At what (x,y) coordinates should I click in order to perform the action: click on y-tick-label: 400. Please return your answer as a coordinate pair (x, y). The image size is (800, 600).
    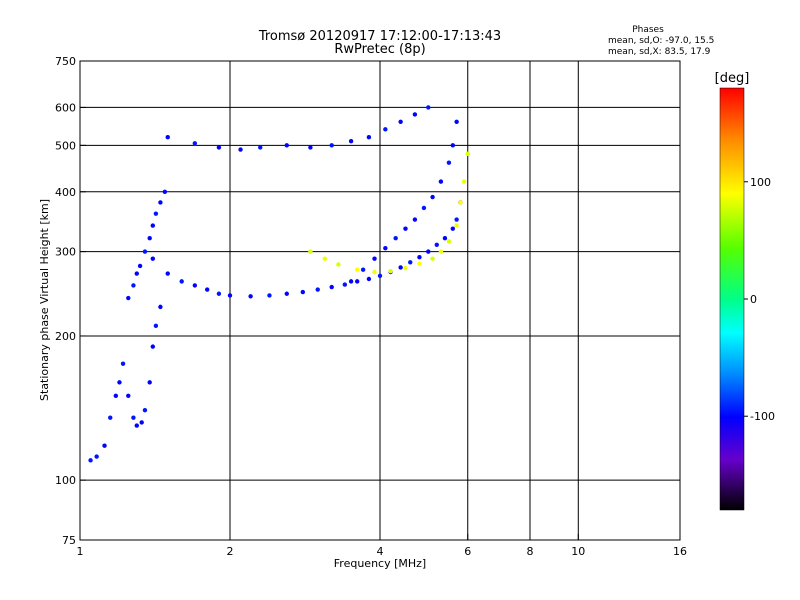
    Looking at the image, I should click on (65, 192).